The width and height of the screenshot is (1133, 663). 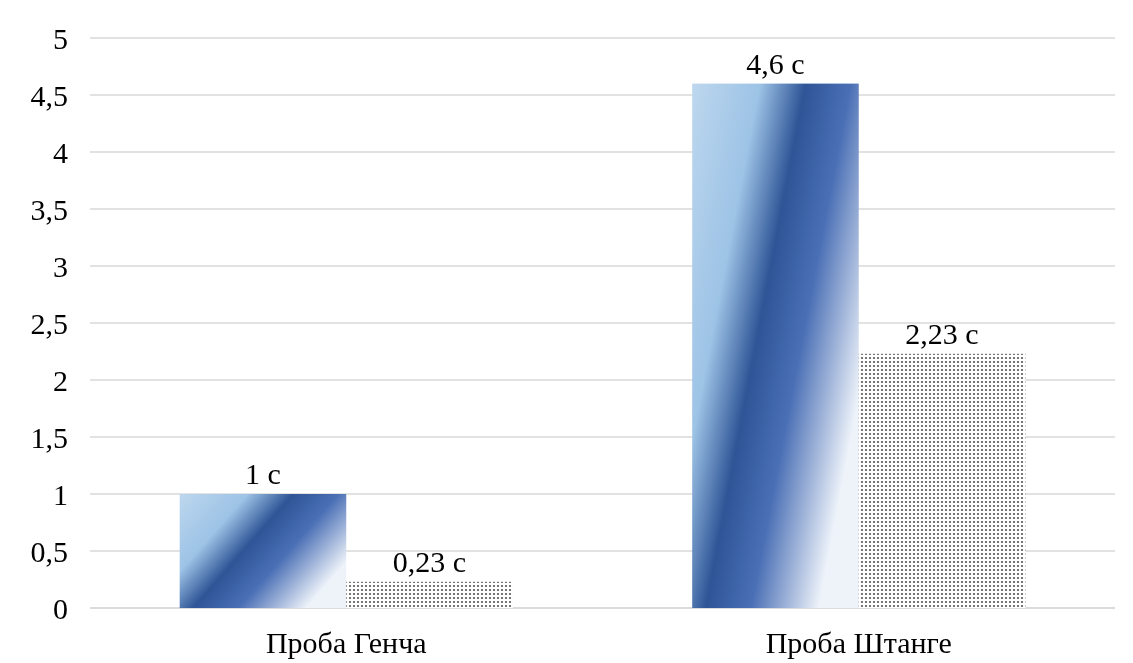 What do you see at coordinates (49, 95) in the screenshot?
I see `y-tick-label: 4,5` at bounding box center [49, 95].